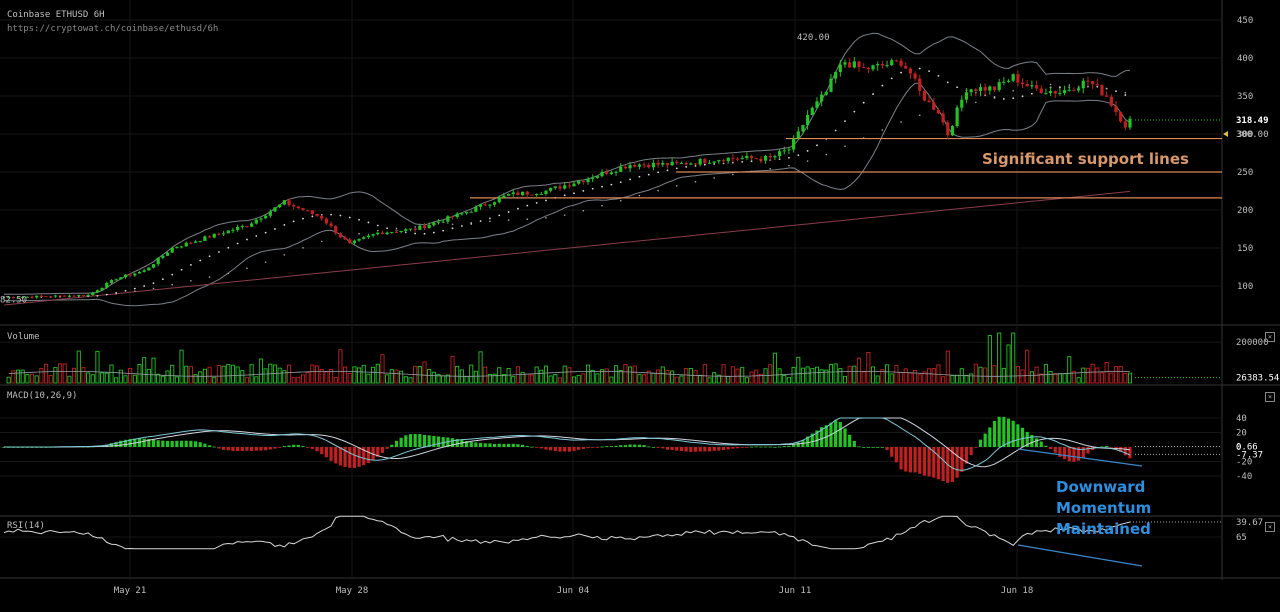 The width and height of the screenshot is (1280, 612). Describe the element at coordinates (113, 29) in the screenshot. I see `chart-url: https://cryptowat.ch/coinbase/ethusd/6h` at that location.